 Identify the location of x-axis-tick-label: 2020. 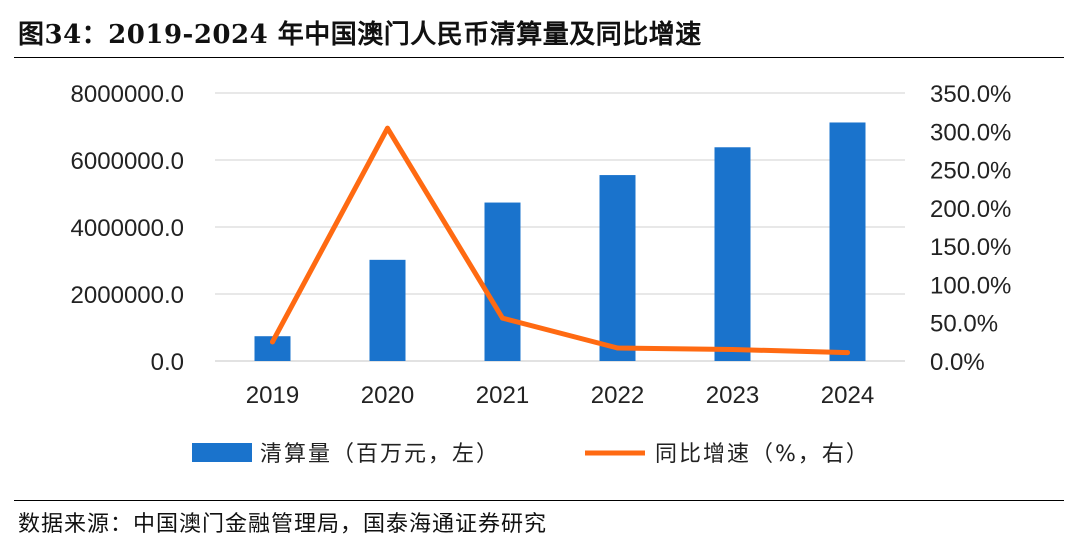
(387, 395).